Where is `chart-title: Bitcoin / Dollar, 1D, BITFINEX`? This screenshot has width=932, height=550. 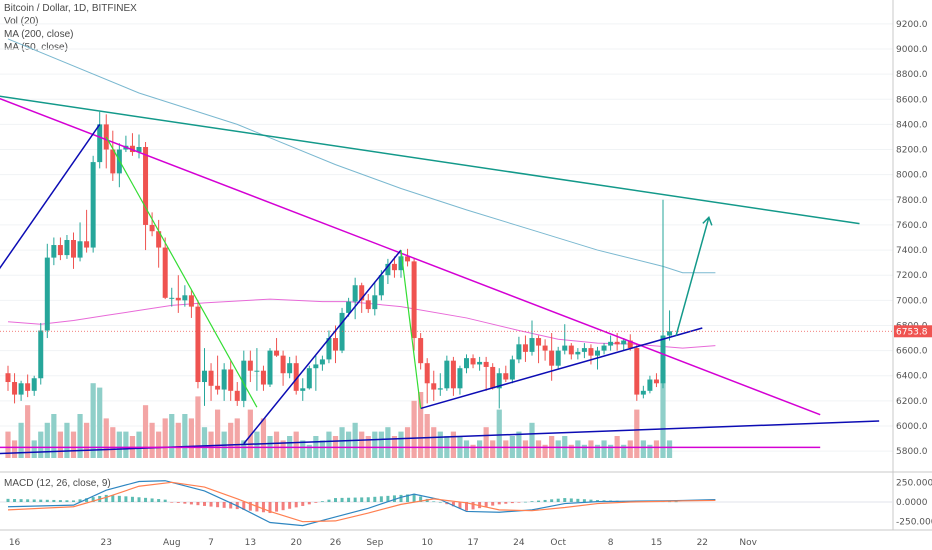 chart-title: Bitcoin / Dollar, 1D, BITFINEX is located at coordinates (70, 8).